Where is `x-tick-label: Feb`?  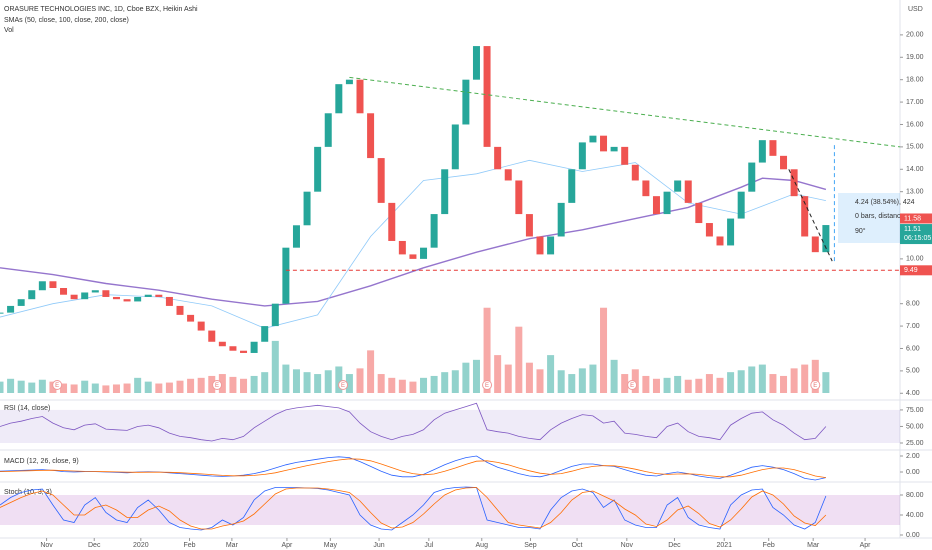
x-tick-label: Feb is located at coordinates (189, 545).